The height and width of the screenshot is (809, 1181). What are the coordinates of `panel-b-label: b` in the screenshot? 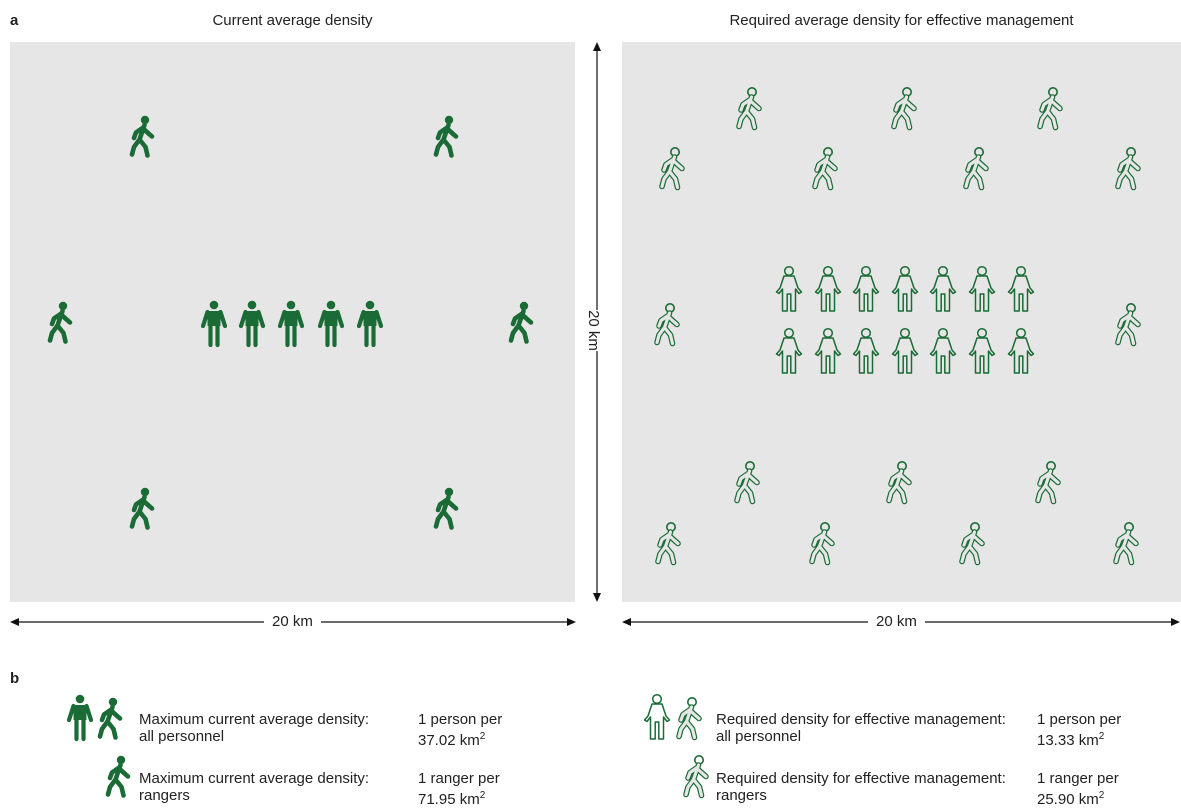 It's located at (15, 678).